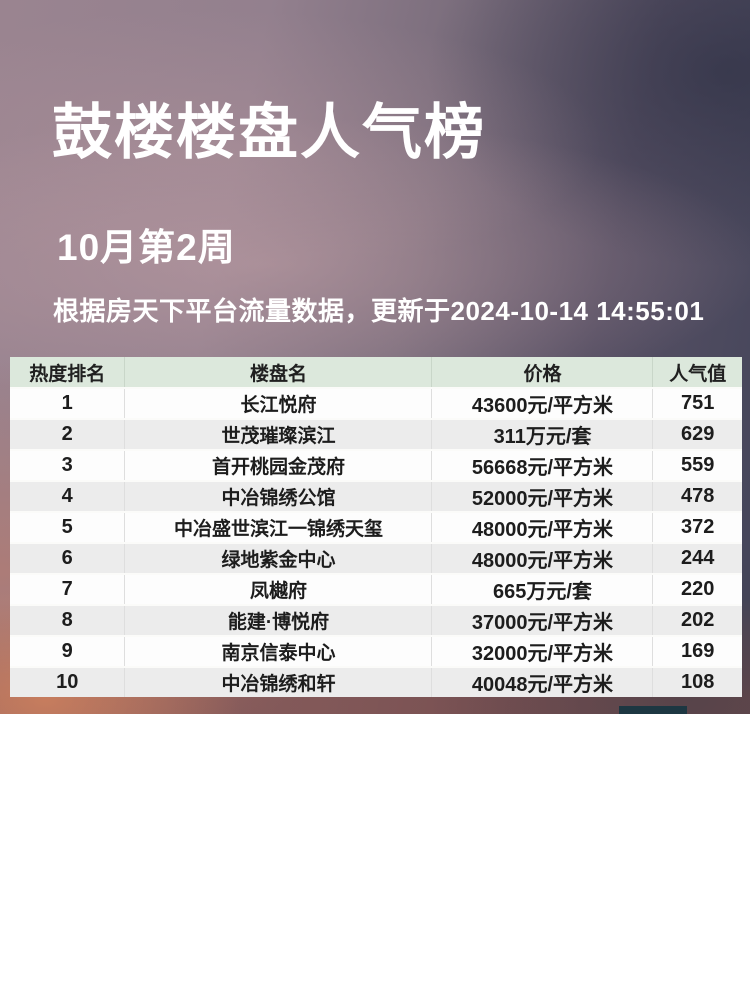  I want to click on column-header-rank: 热度排名, so click(68, 373).